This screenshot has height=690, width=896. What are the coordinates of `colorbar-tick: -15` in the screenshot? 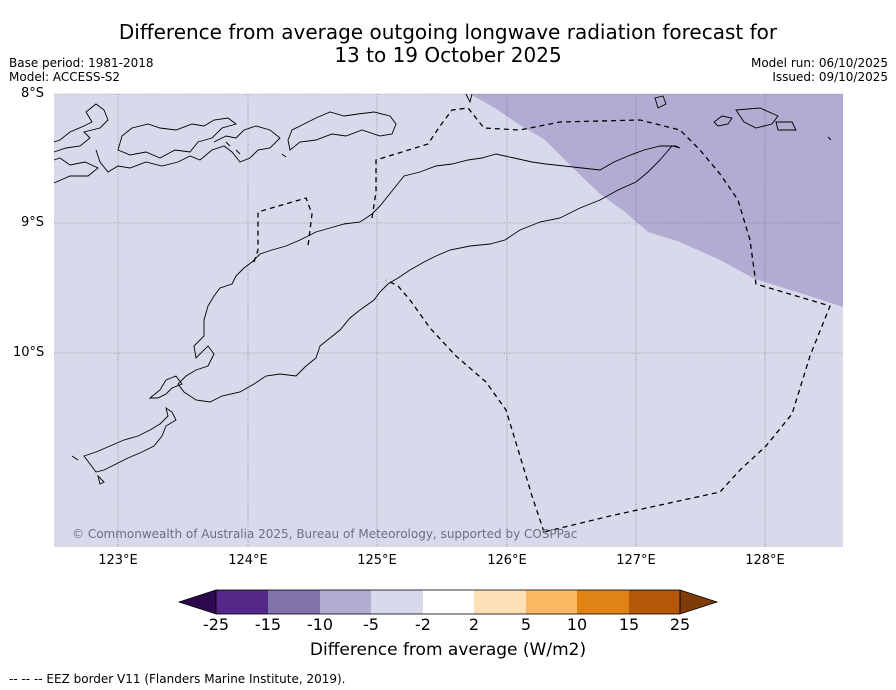 It's located at (268, 624).